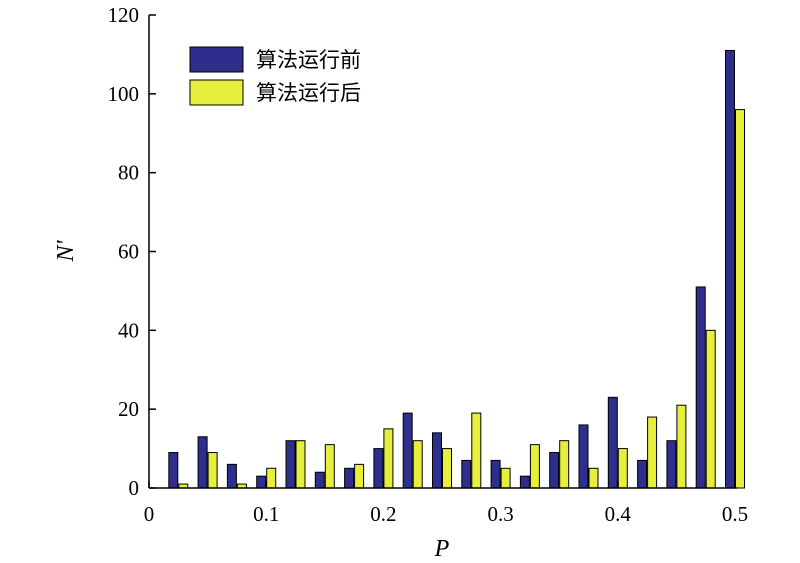 The height and width of the screenshot is (563, 800). Describe the element at coordinates (66, 251) in the screenshot. I see `y-axis-label: N'` at that location.